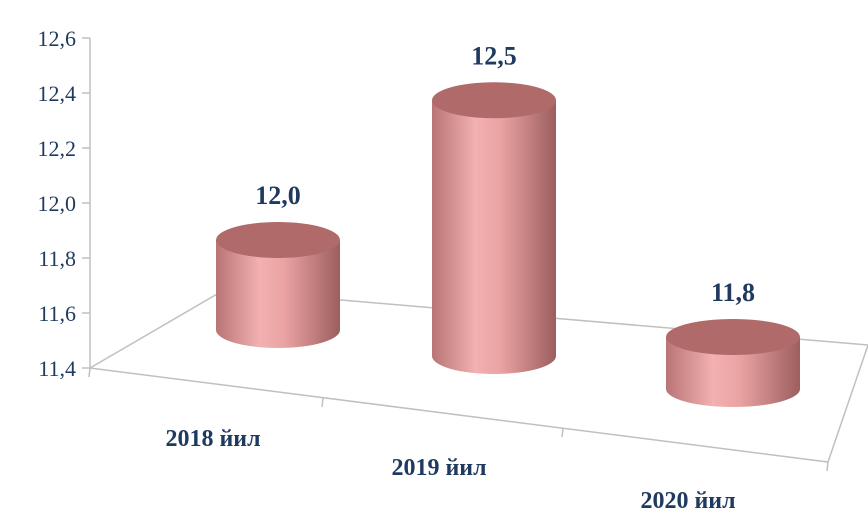  I want to click on y-tick-label: 12,4, so click(57, 93).